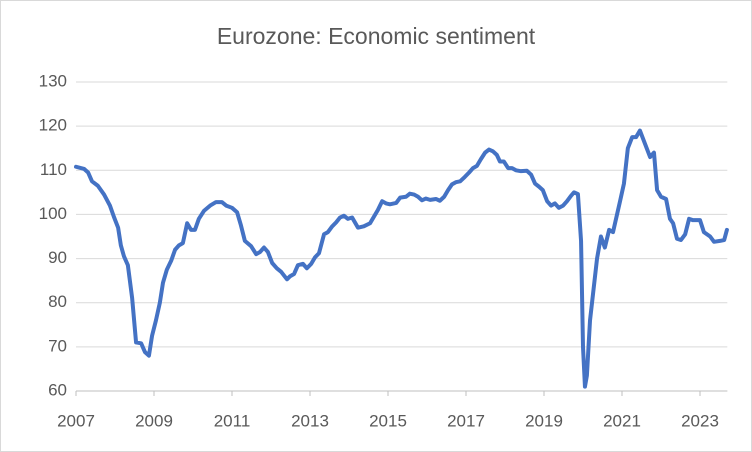  I want to click on x-tick-label: 2017, so click(466, 420).